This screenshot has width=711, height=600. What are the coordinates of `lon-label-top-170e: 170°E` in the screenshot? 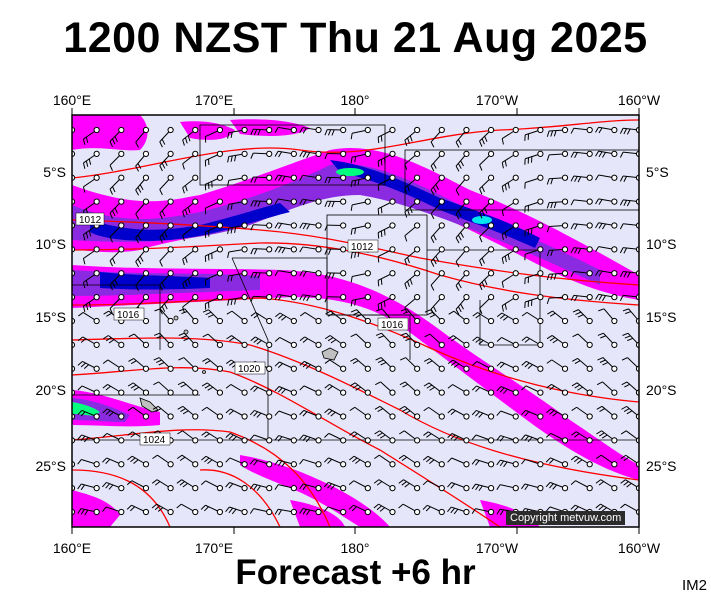 It's located at (214, 100).